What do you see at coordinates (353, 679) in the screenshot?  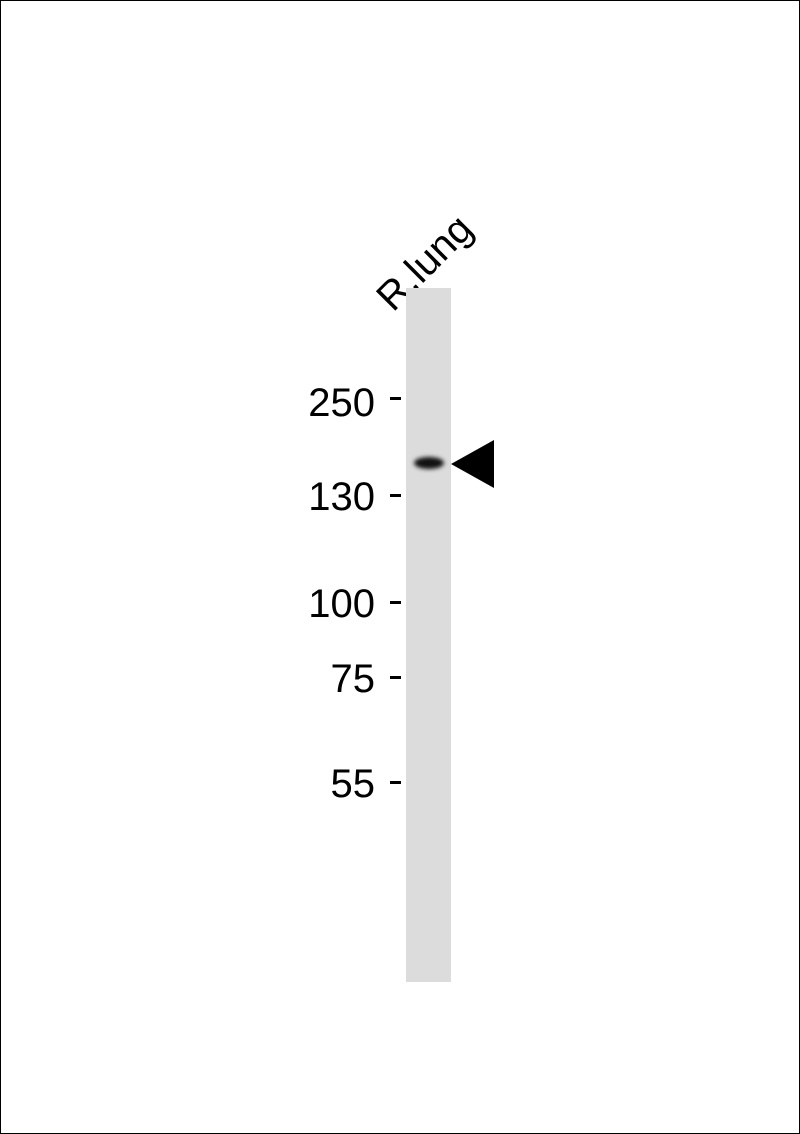 I see `marker-label-75: 75` at bounding box center [353, 679].